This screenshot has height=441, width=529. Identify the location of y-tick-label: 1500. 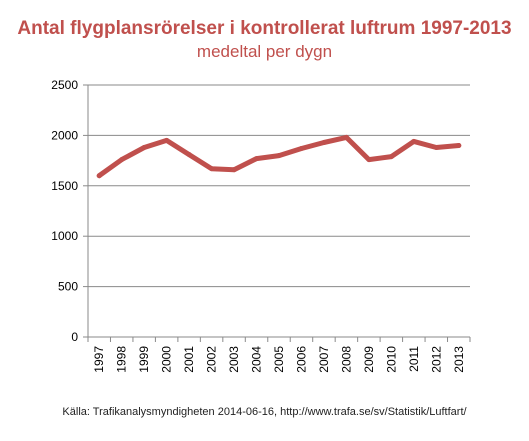
(64, 186).